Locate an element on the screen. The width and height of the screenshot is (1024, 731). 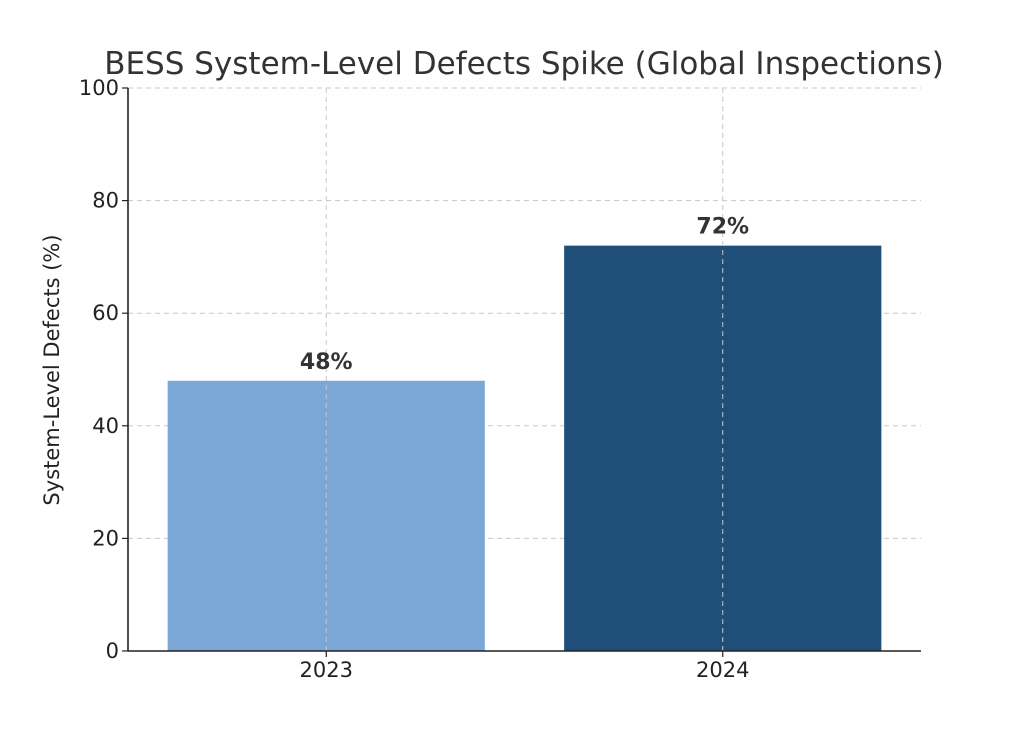
y-tick-label-0: 0 is located at coordinates (112, 651).